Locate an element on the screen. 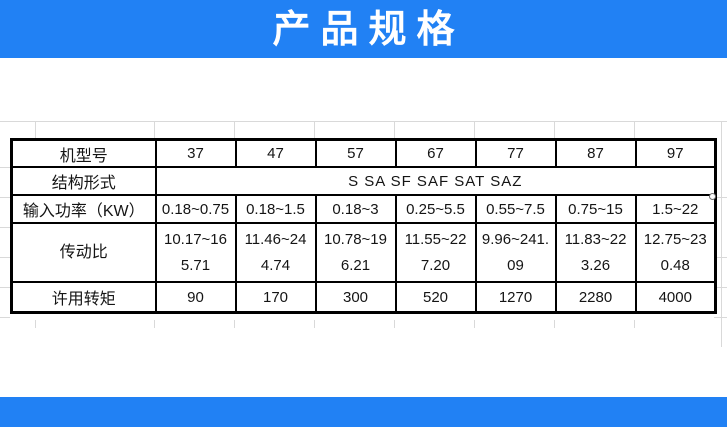 Image resolution: width=727 pixels, height=427 pixels. torque-cell: 520 is located at coordinates (435, 297).